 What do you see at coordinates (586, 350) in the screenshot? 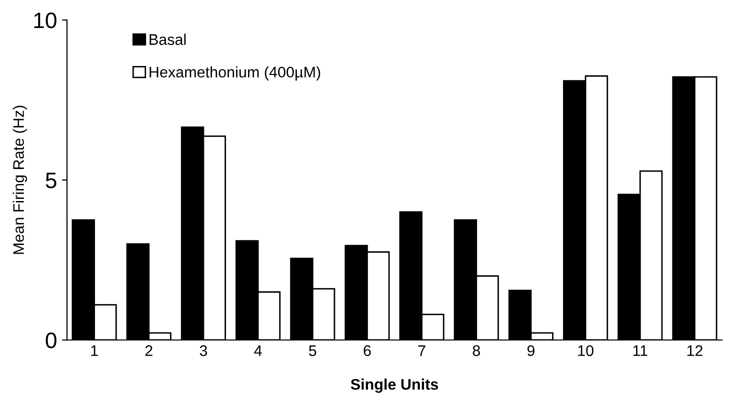
I see `x-tick-label: 10` at bounding box center [586, 350].